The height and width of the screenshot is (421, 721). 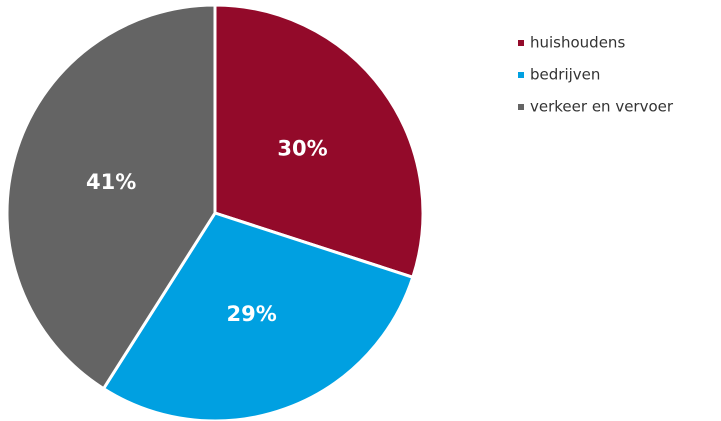 I want to click on slice-label: 30%, so click(x=302, y=148).